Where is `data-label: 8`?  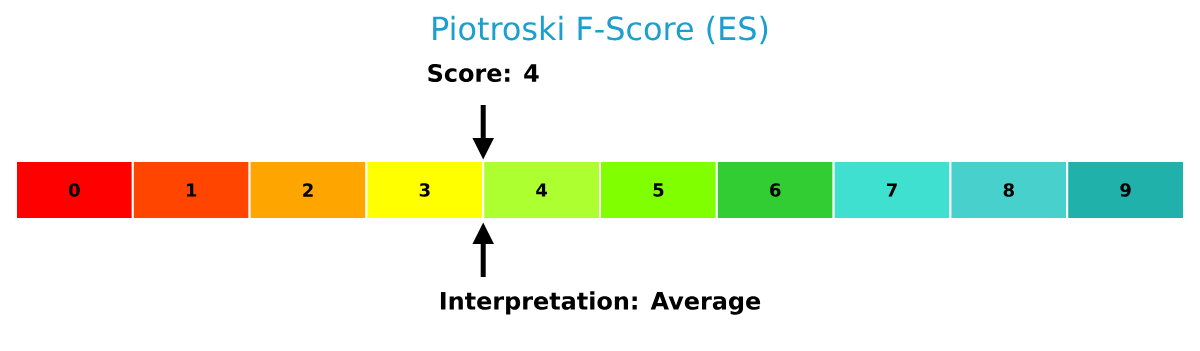 data-label: 8 is located at coordinates (1008, 190).